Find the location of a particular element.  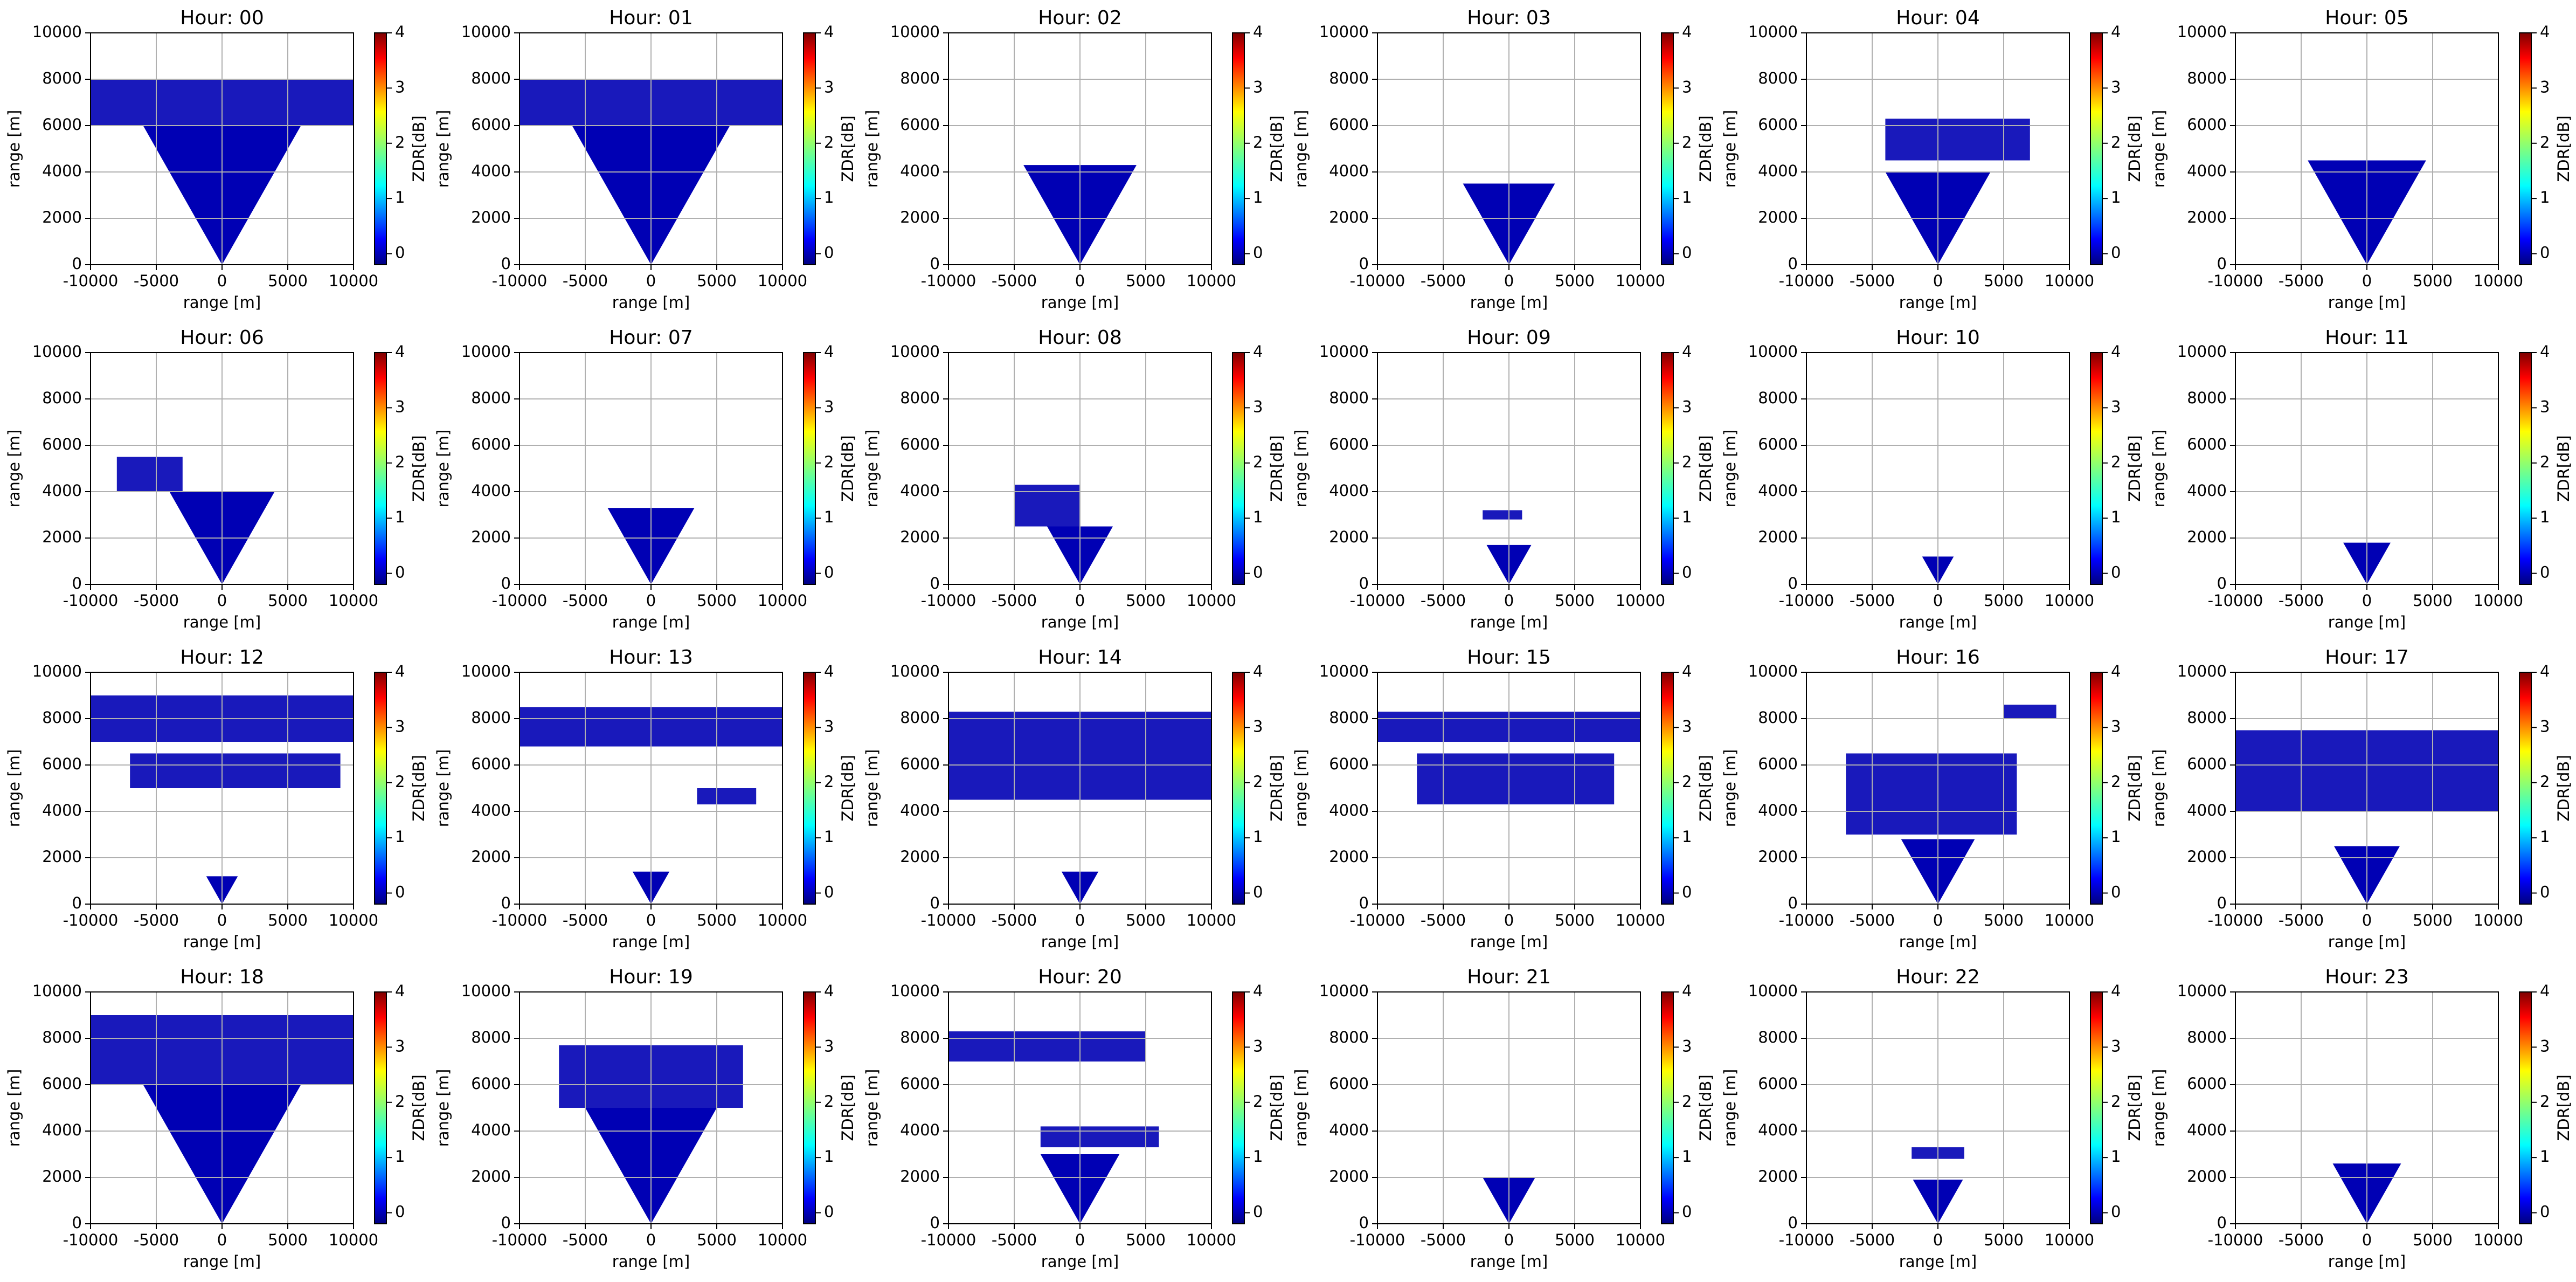

panel-title: Hour: 11 is located at coordinates (2367, 338).